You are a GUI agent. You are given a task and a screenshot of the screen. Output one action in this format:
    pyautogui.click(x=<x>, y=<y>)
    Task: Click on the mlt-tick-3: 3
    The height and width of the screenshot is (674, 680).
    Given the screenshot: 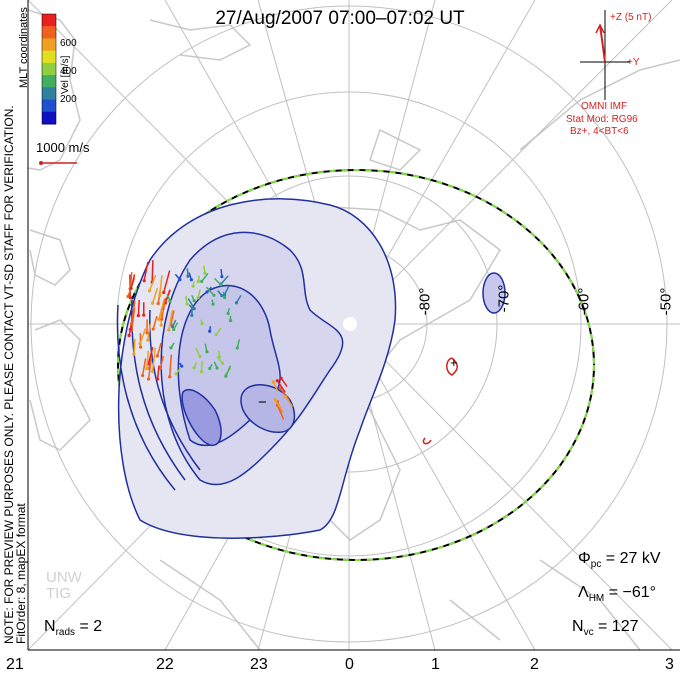 What is the action you would take?
    pyautogui.click(x=669, y=664)
    